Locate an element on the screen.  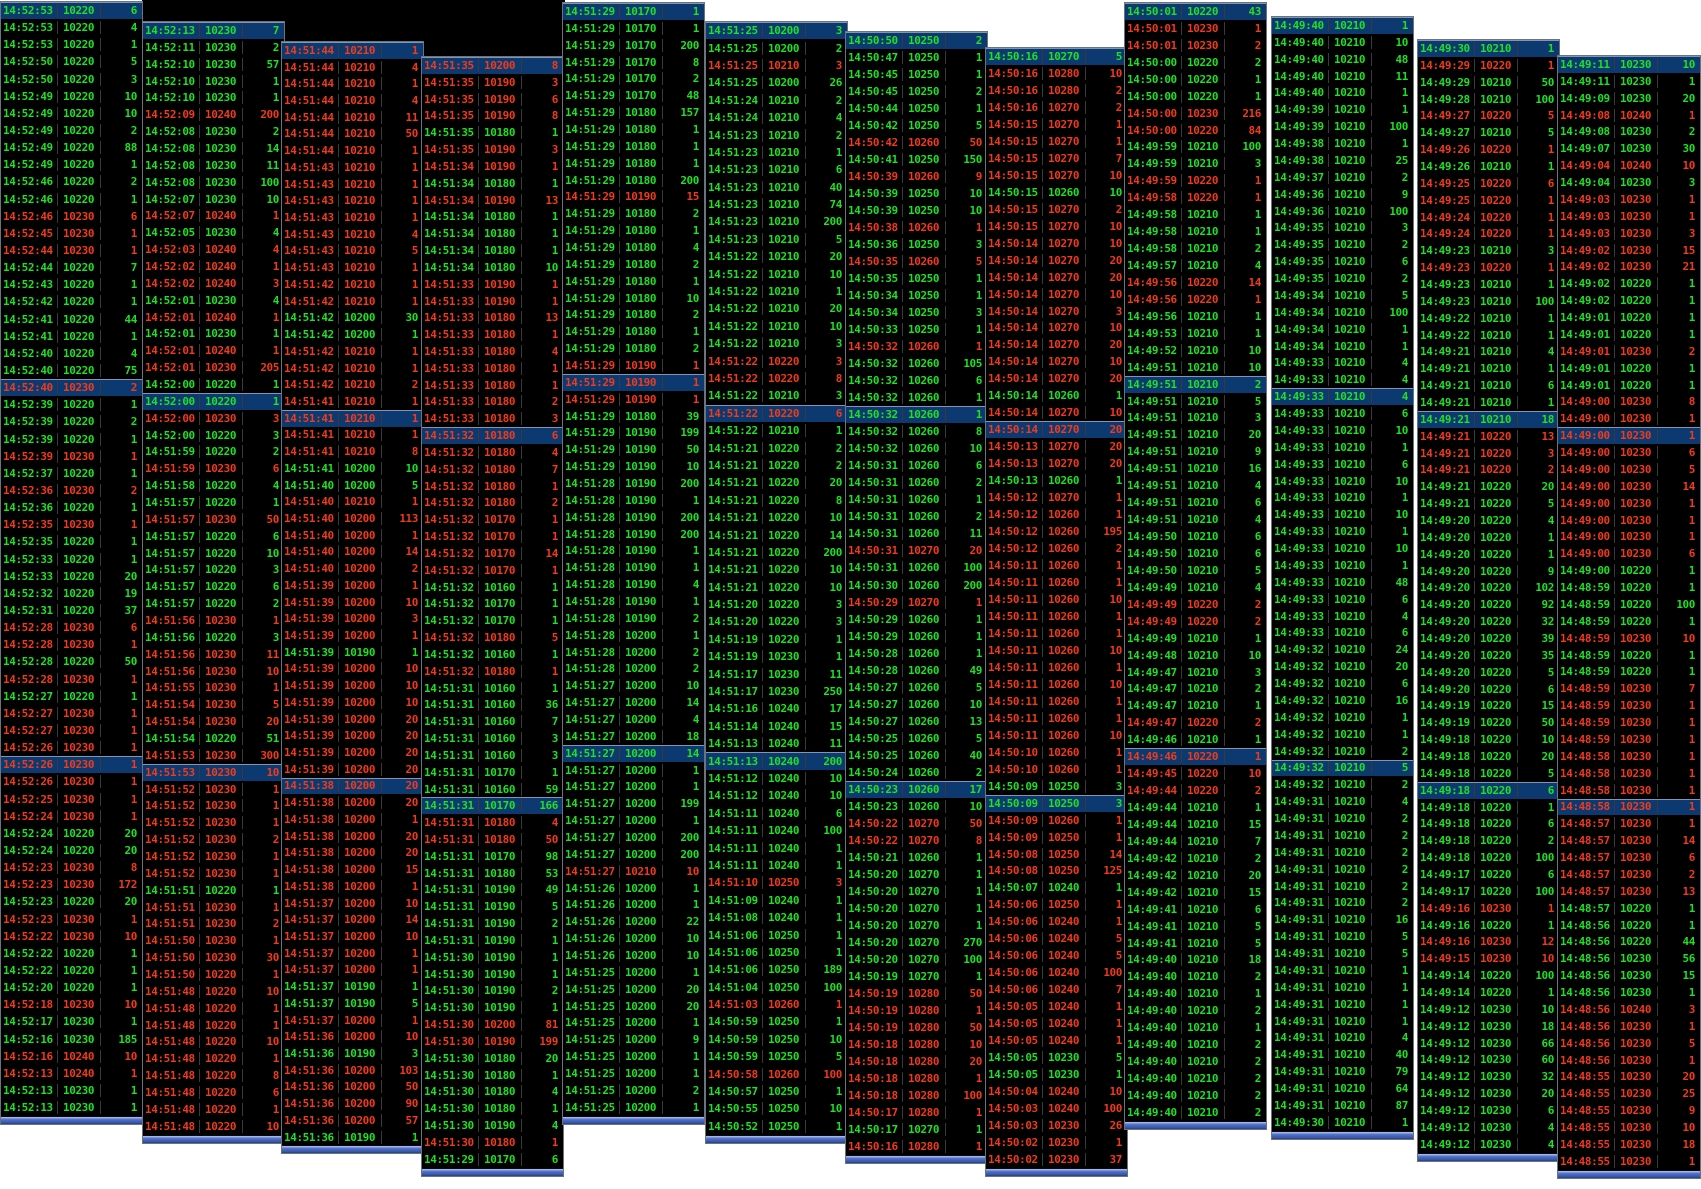
tick-row: 14:51:28 10190 200 is located at coordinates (633, 517).